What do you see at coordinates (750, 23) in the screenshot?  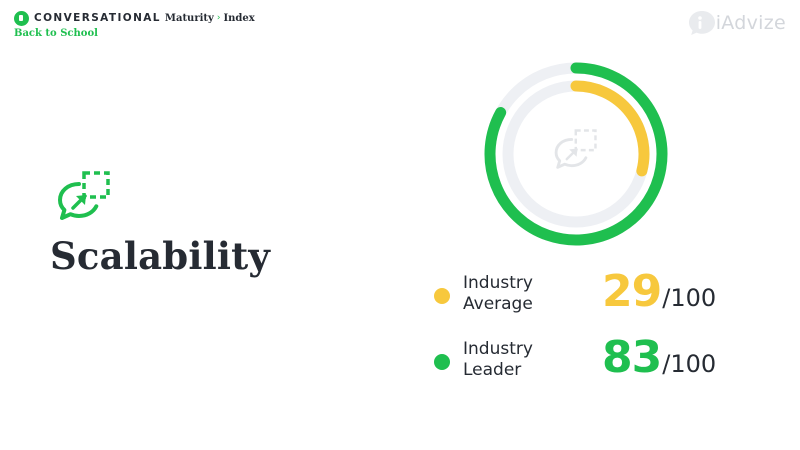 I see `iadvize-wordmark: iAdvize` at bounding box center [750, 23].